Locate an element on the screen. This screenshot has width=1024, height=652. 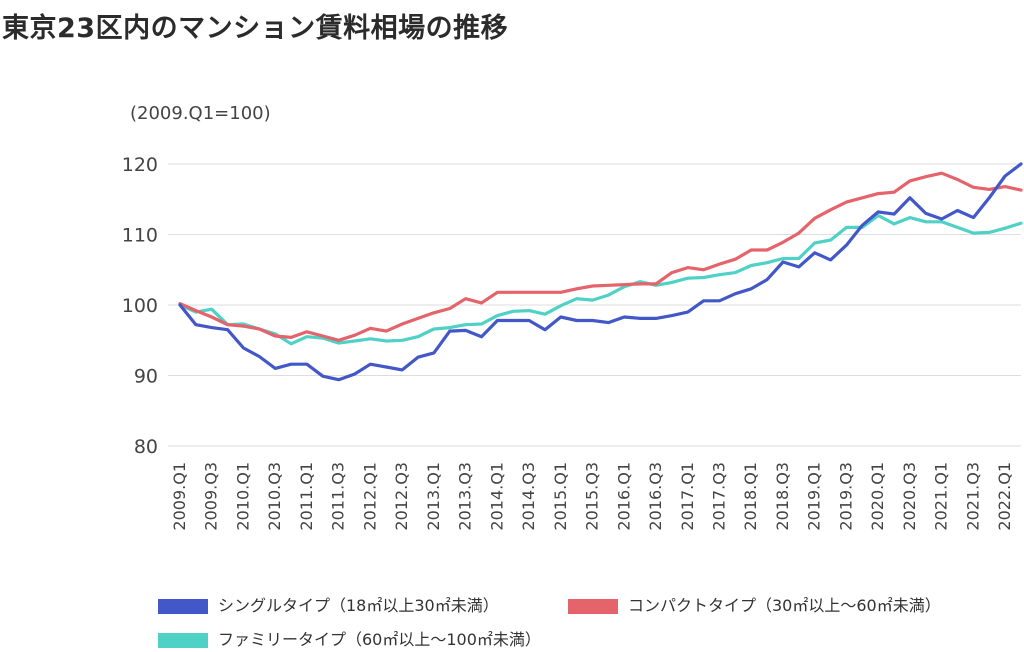
legend-swatch-compact is located at coordinates (593, 606).